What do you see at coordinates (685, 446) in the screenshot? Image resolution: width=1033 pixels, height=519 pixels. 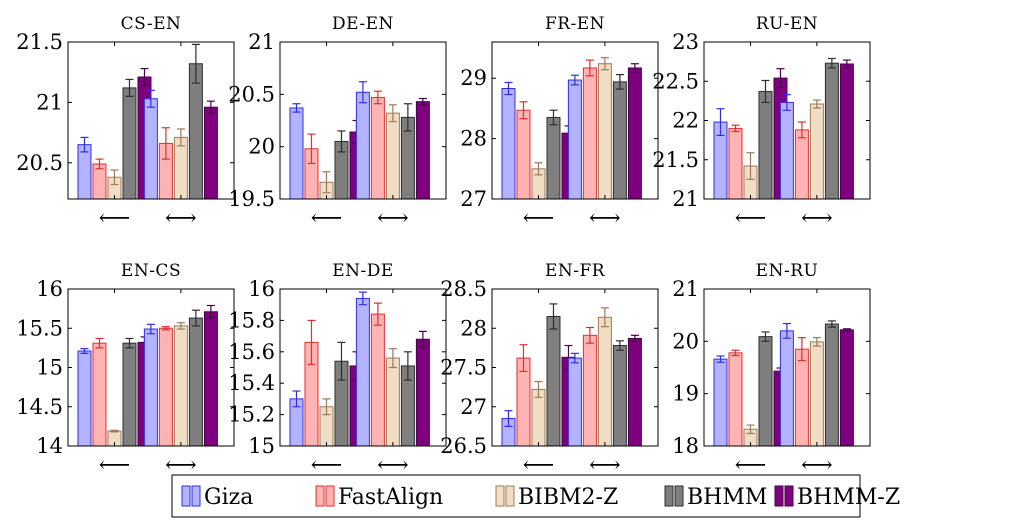 I see `y-tick-label: 18` at bounding box center [685, 446].